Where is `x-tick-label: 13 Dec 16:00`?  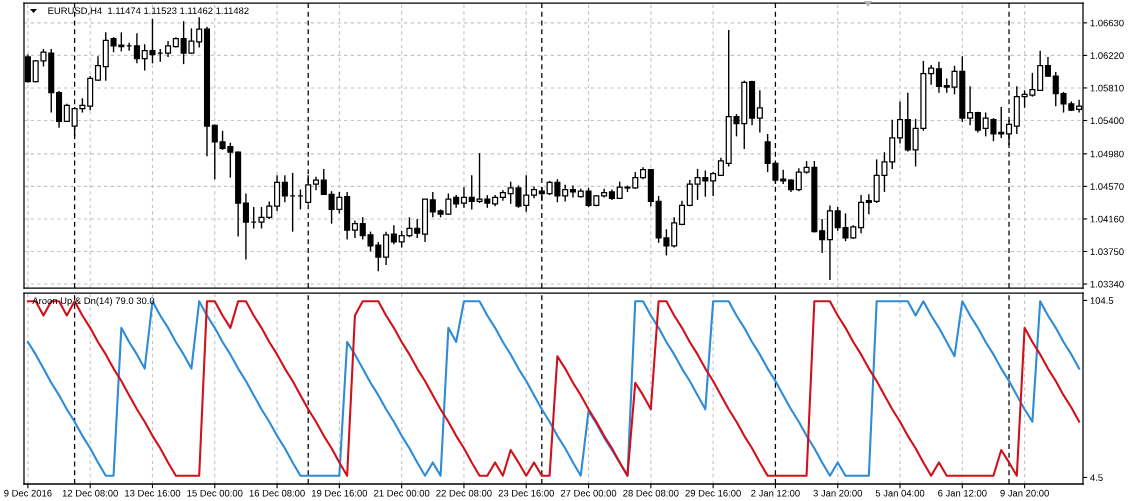
x-tick-label: 13 Dec 16:00 is located at coordinates (153, 493).